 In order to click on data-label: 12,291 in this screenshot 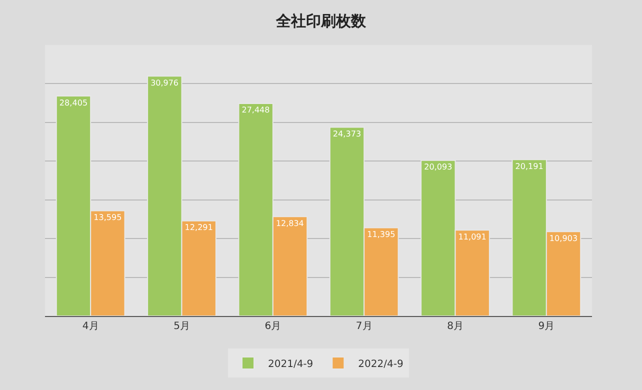, I will do `click(198, 227)`.